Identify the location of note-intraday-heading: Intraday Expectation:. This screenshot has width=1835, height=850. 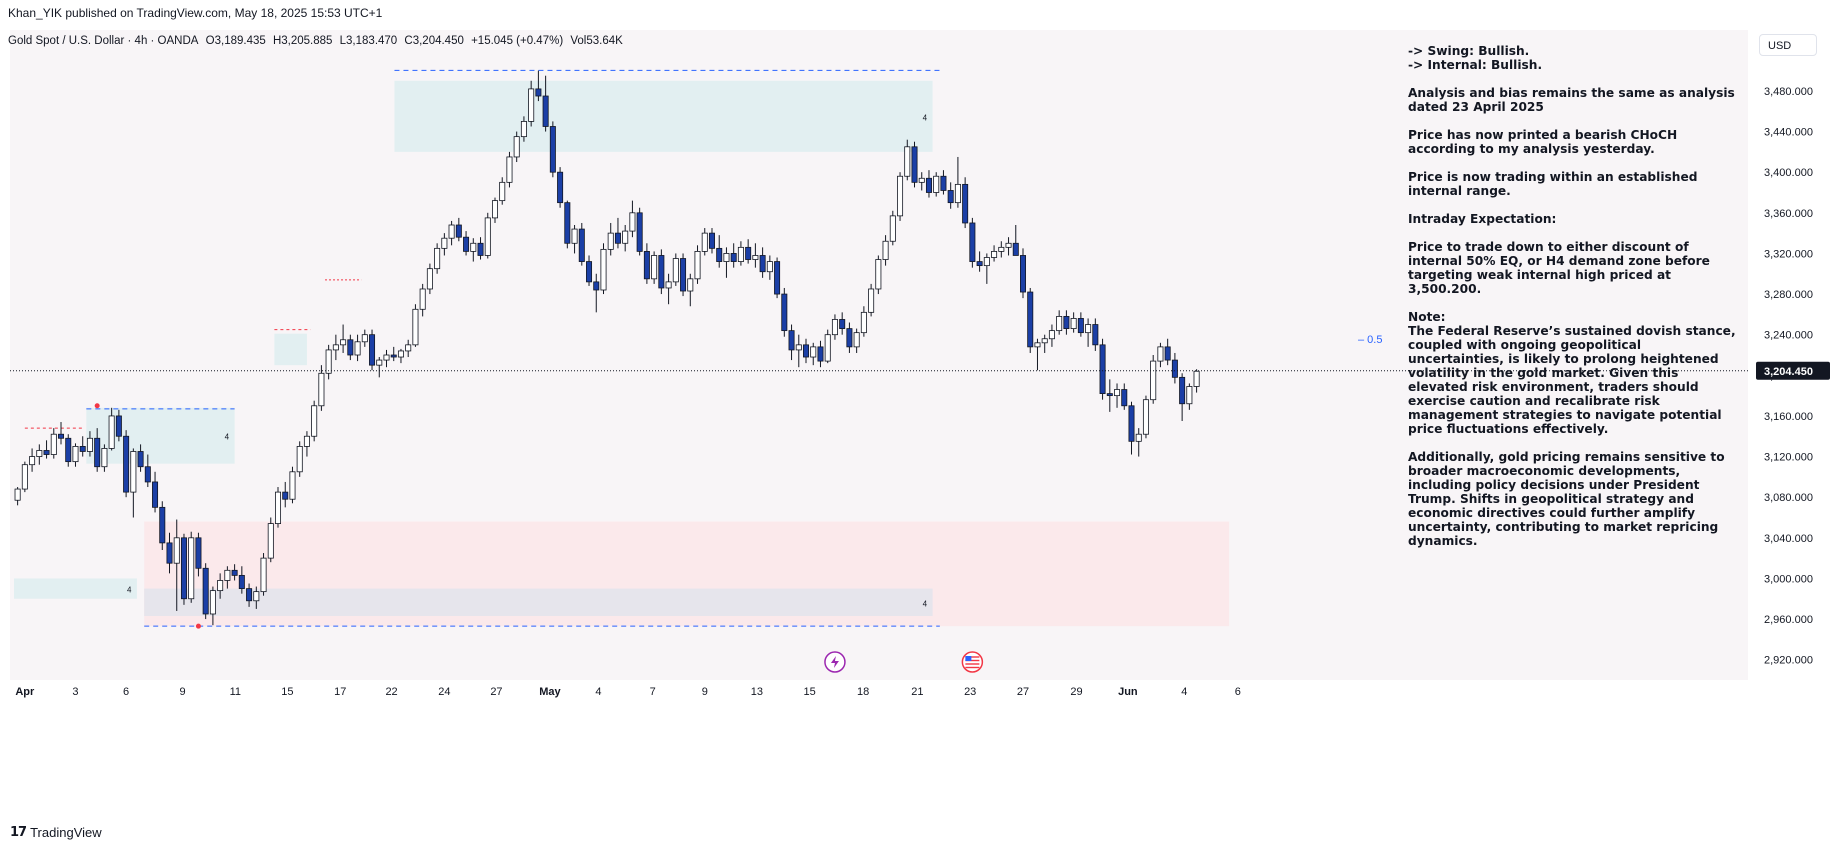
(1482, 219).